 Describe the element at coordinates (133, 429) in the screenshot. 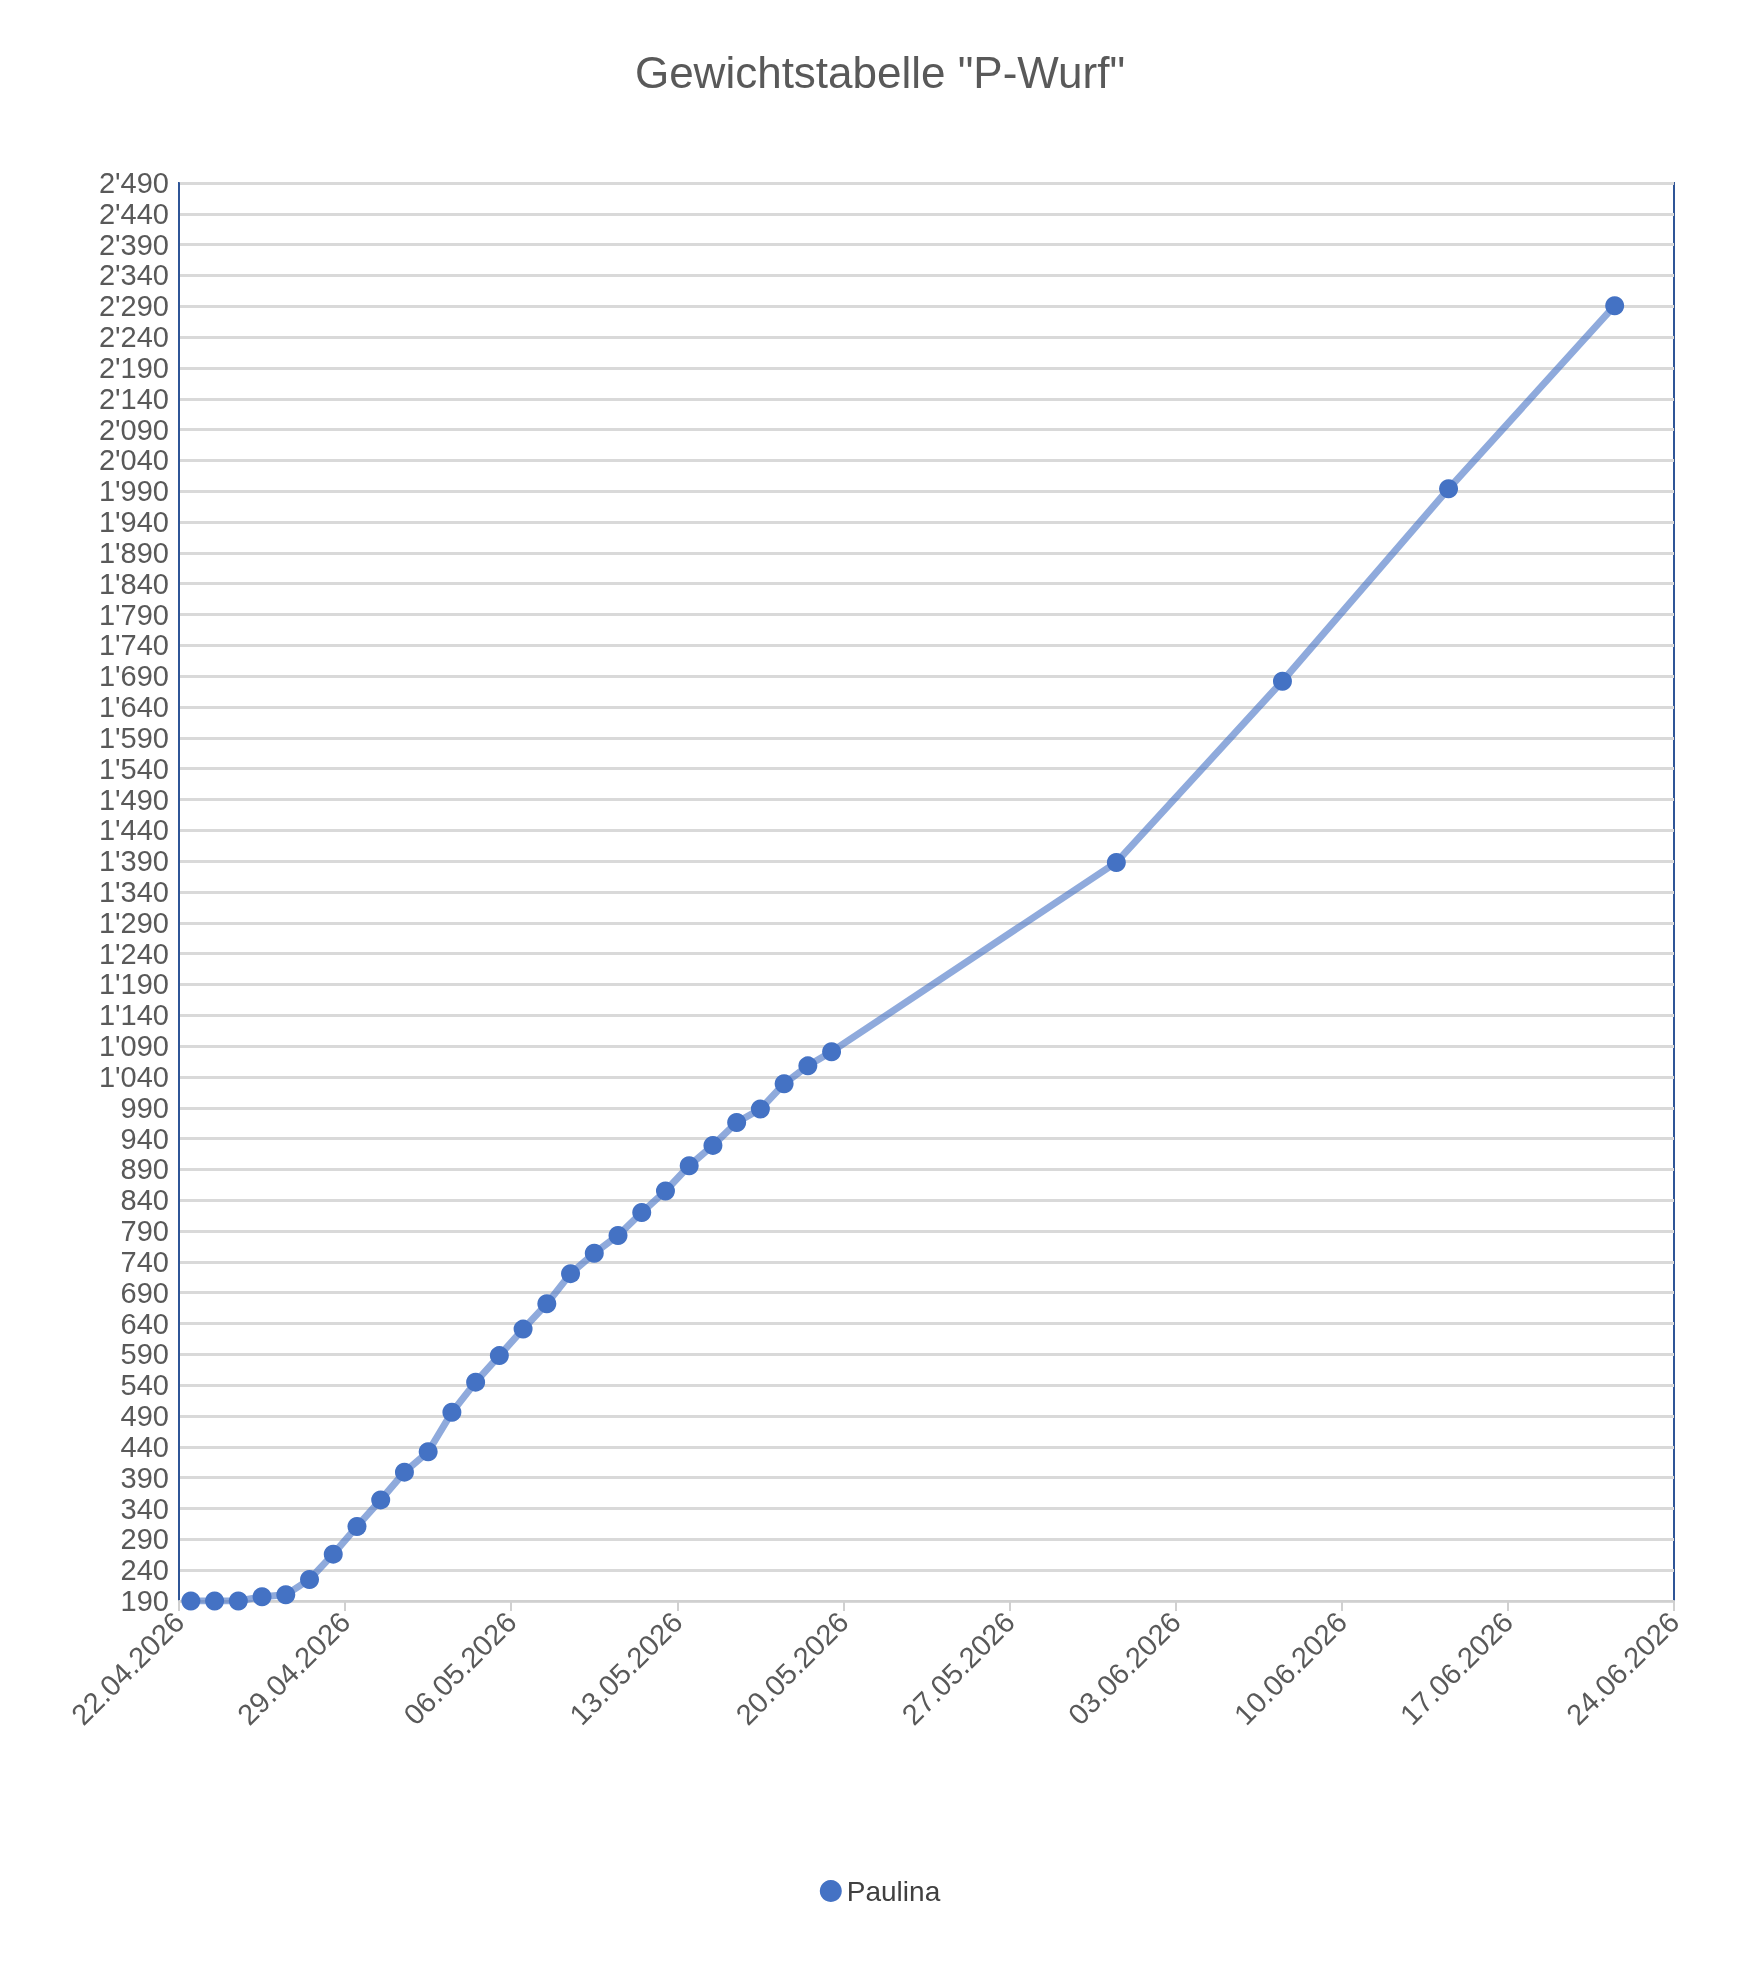

I see `y-tick-label: 2'090` at that location.